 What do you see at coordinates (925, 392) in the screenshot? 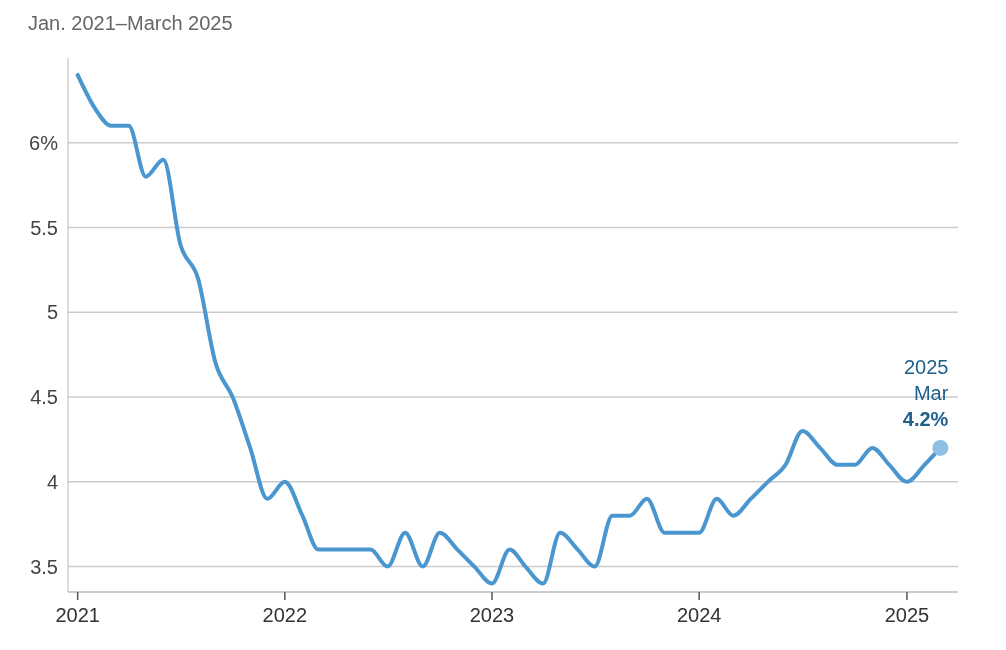
I see `annotation: 2025 Mar 4.2%` at bounding box center [925, 392].